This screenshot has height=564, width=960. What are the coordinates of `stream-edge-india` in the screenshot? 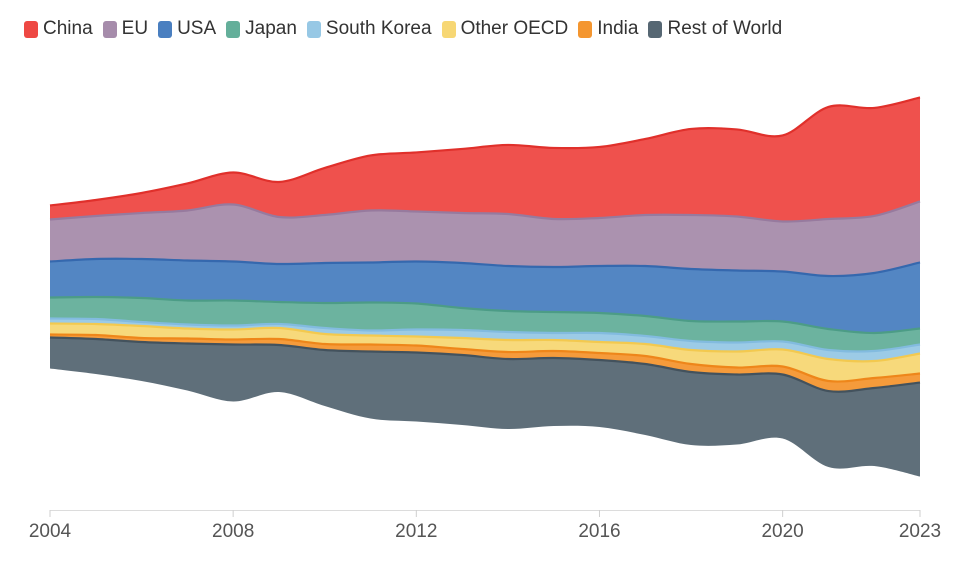 It's located at (485, 358).